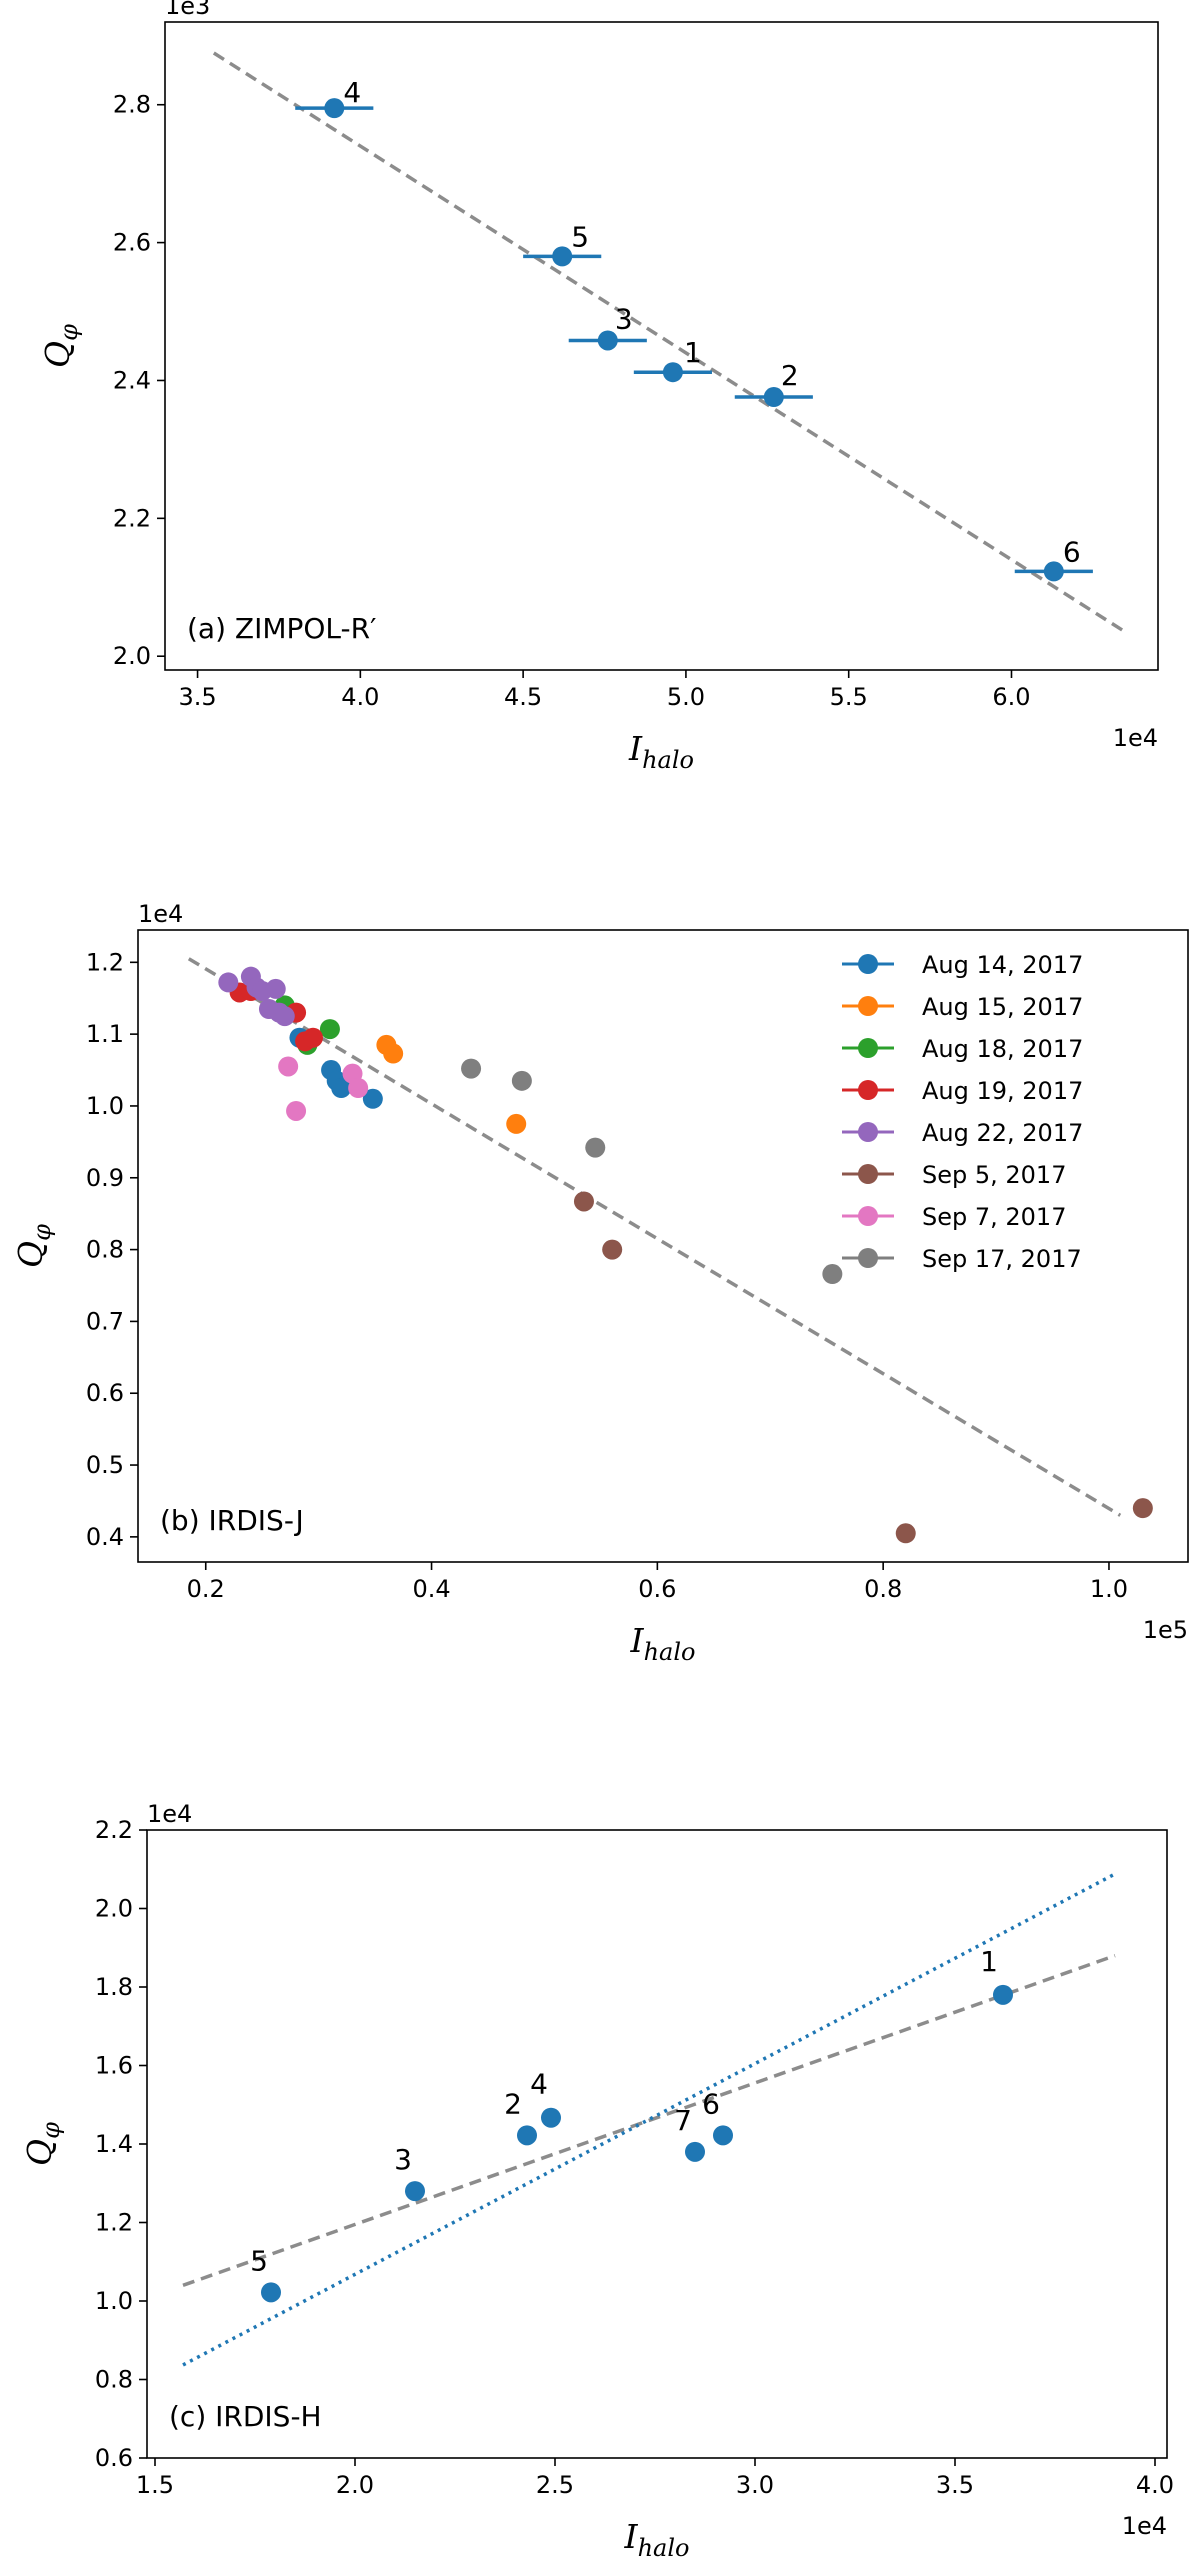  What do you see at coordinates (883, 1589) in the screenshot?
I see `x-tick-label: 0.8` at bounding box center [883, 1589].